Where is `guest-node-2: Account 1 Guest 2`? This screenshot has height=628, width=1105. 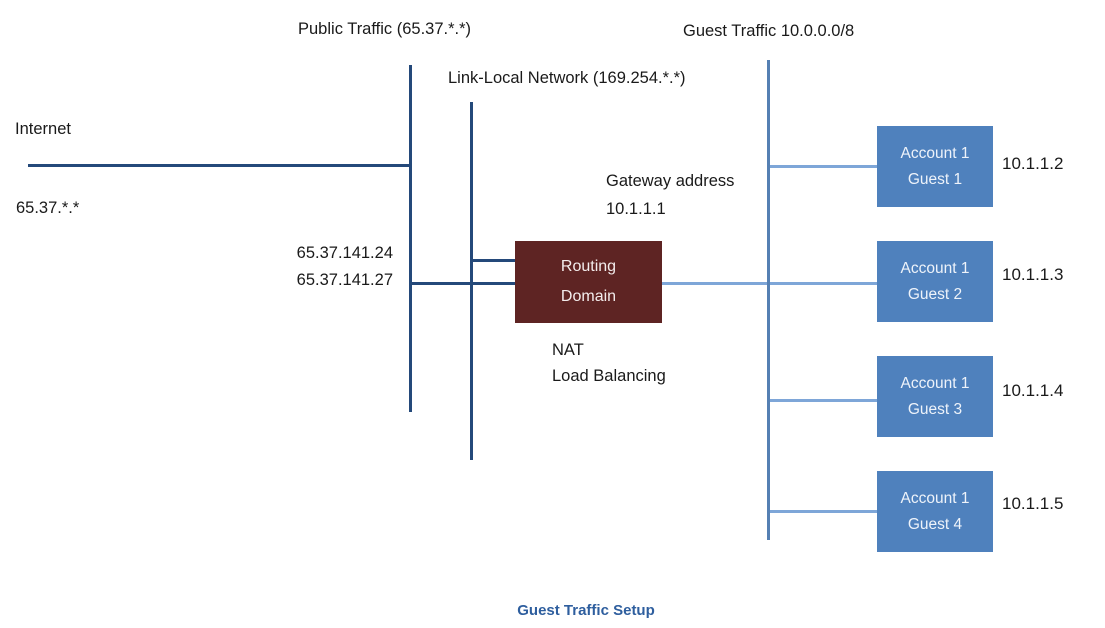
guest-node-2: Account 1 Guest 2 is located at coordinates (935, 281).